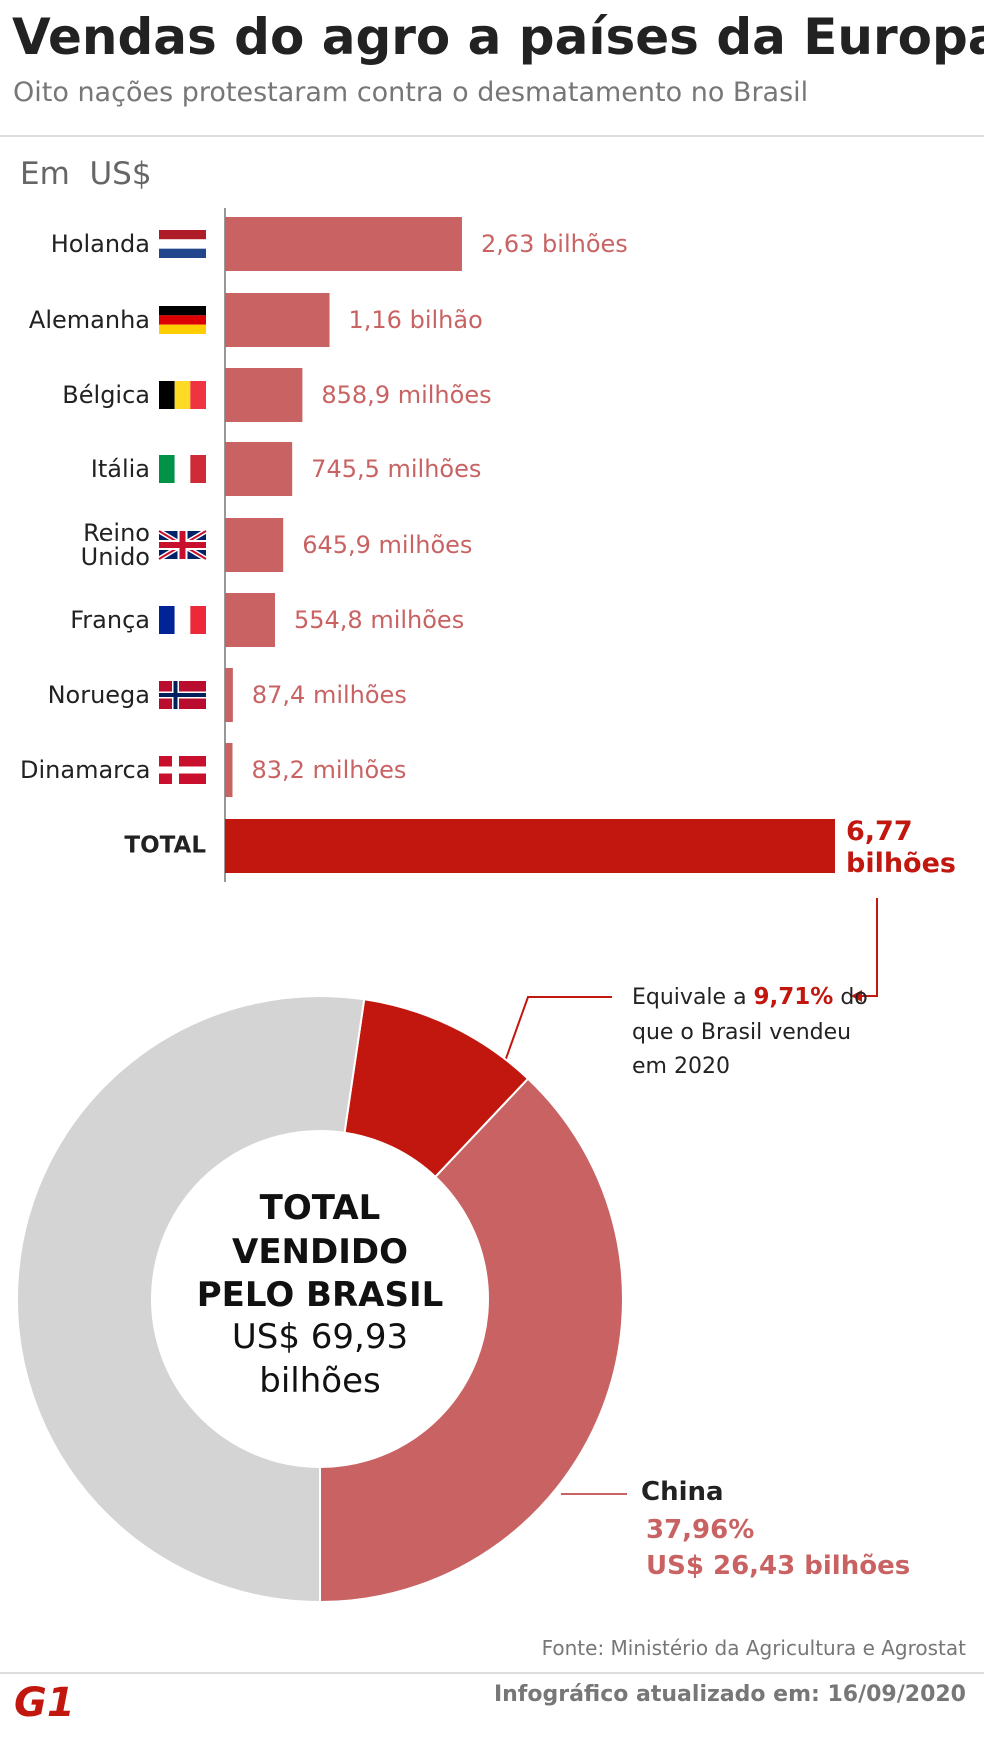 This screenshot has height=1761, width=984. Describe the element at coordinates (165, 845) in the screenshot. I see `category-label: TOTAL` at that location.